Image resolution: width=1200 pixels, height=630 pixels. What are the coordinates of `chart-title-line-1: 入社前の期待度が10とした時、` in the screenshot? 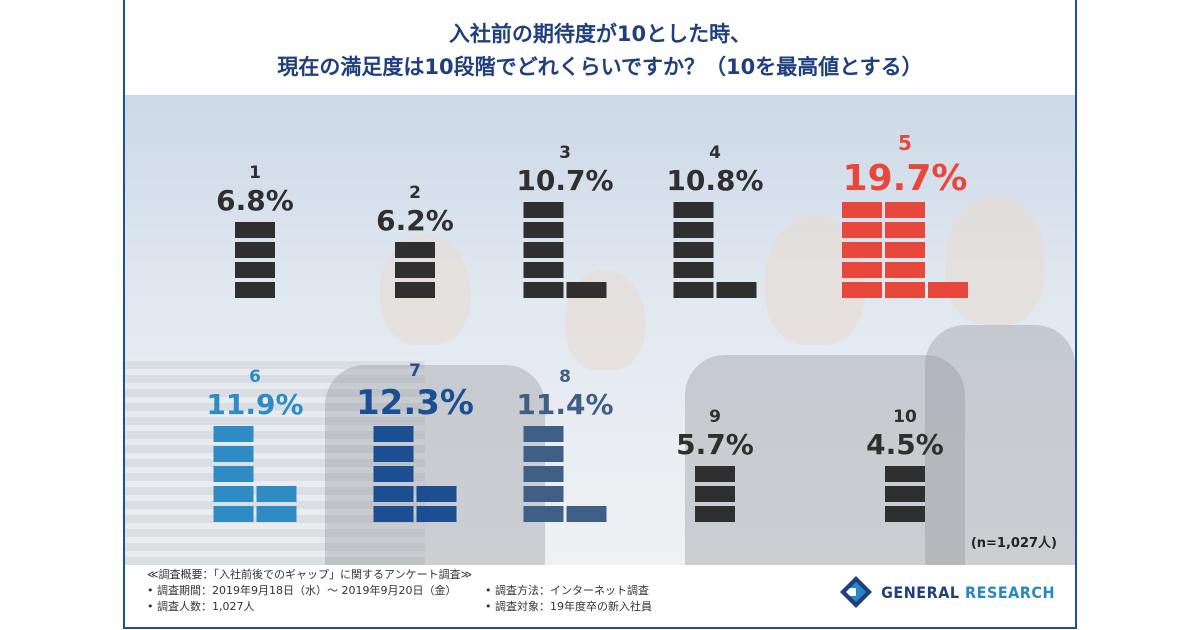 It's located at (600, 34).